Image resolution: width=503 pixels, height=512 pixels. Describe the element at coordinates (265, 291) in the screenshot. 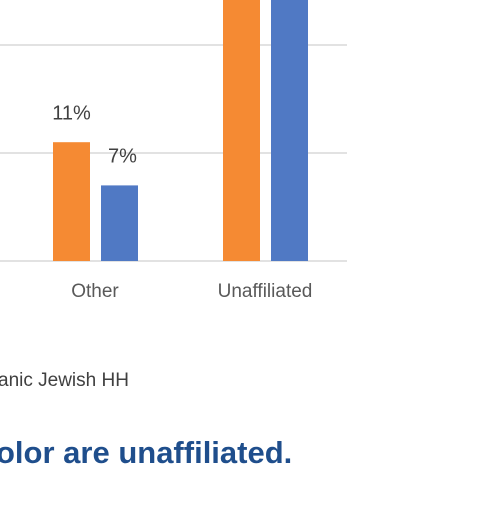

I see `x-tick-label: Unaffiliated` at that location.